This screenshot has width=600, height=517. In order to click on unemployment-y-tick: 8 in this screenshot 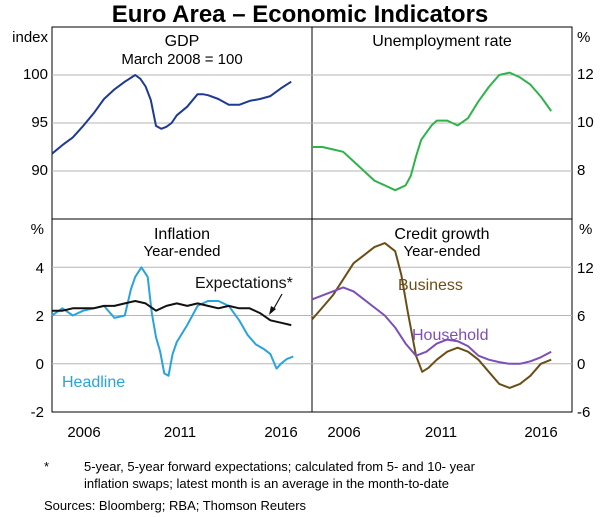, I will do `click(581, 170)`.